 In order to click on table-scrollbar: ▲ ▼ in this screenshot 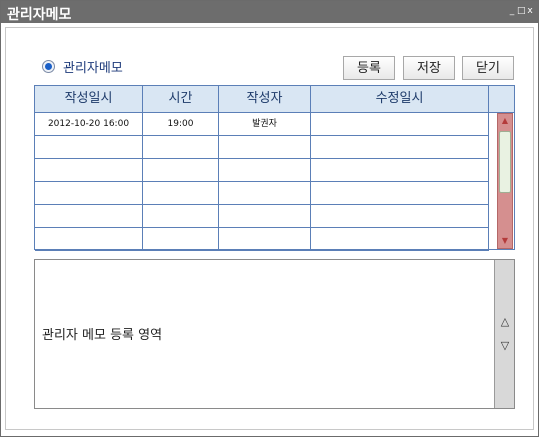, I will do `click(505, 181)`.